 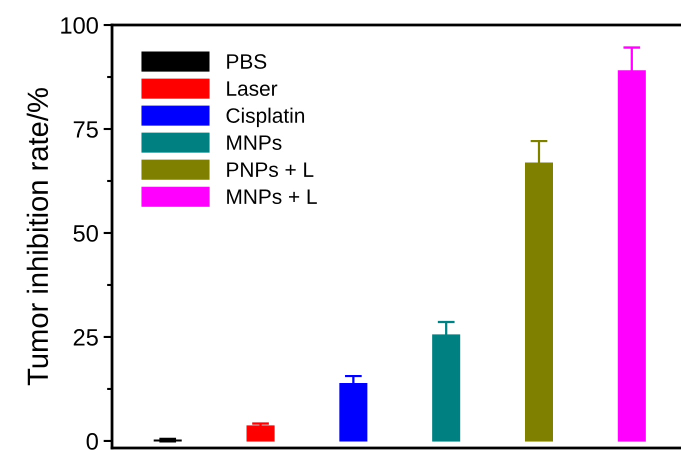 What do you see at coordinates (254, 142) in the screenshot?
I see `legend-label: MNPs` at bounding box center [254, 142].